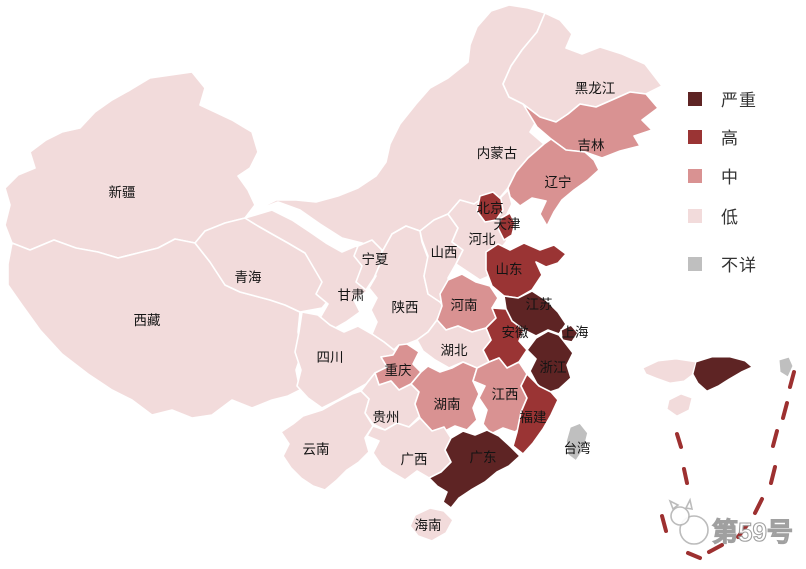 This screenshot has height=569, width=806. What do you see at coordinates (428, 525) in the screenshot?
I see `province-label-hainan: 海南` at bounding box center [428, 525].